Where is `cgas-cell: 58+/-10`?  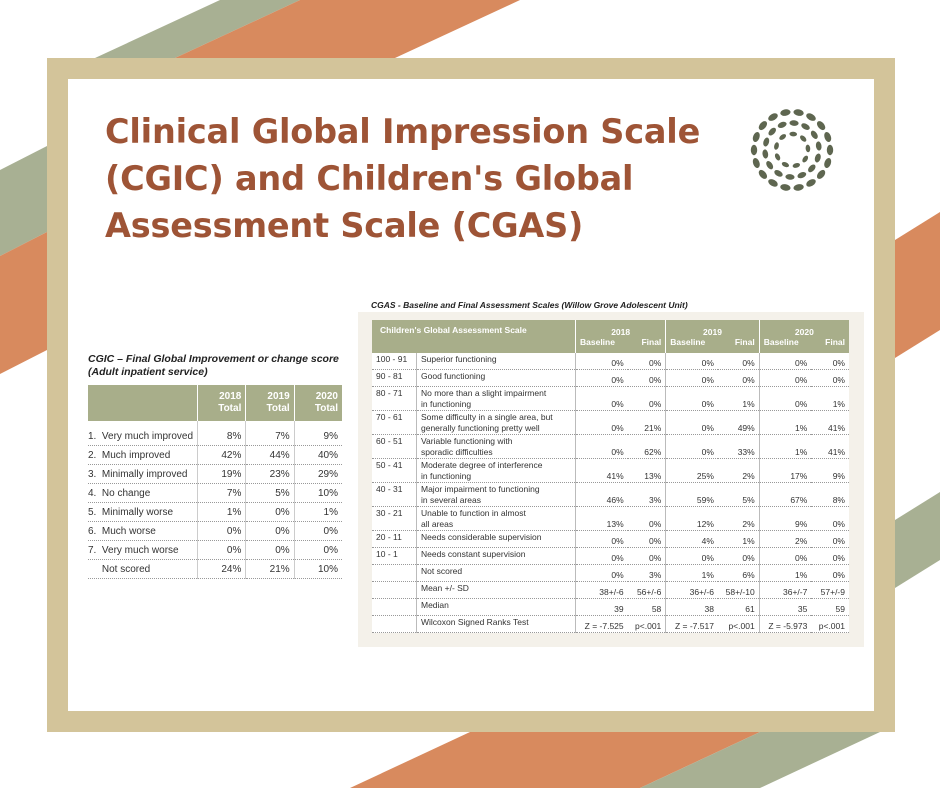
cgas-cell: 58+/-10 is located at coordinates (738, 590).